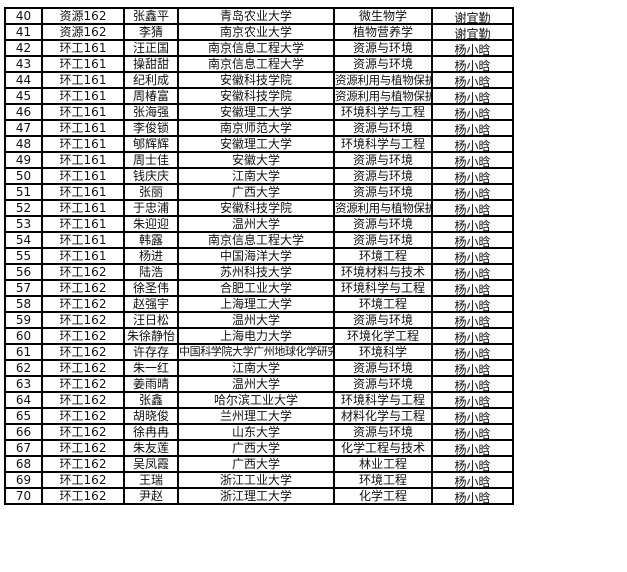  I want to click on row-number-cell: 58, so click(23, 304).